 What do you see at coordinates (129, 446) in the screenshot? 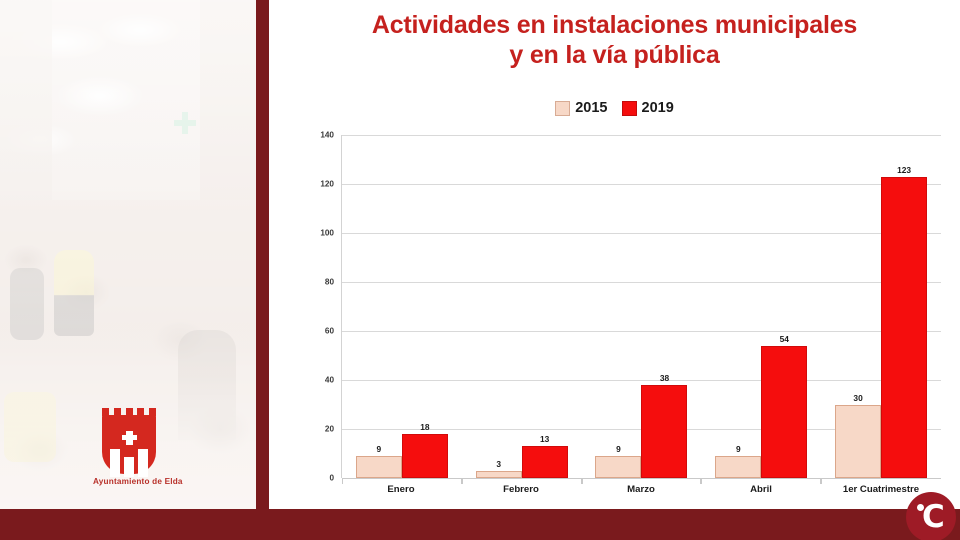
I see `shield-body` at bounding box center [129, 446].